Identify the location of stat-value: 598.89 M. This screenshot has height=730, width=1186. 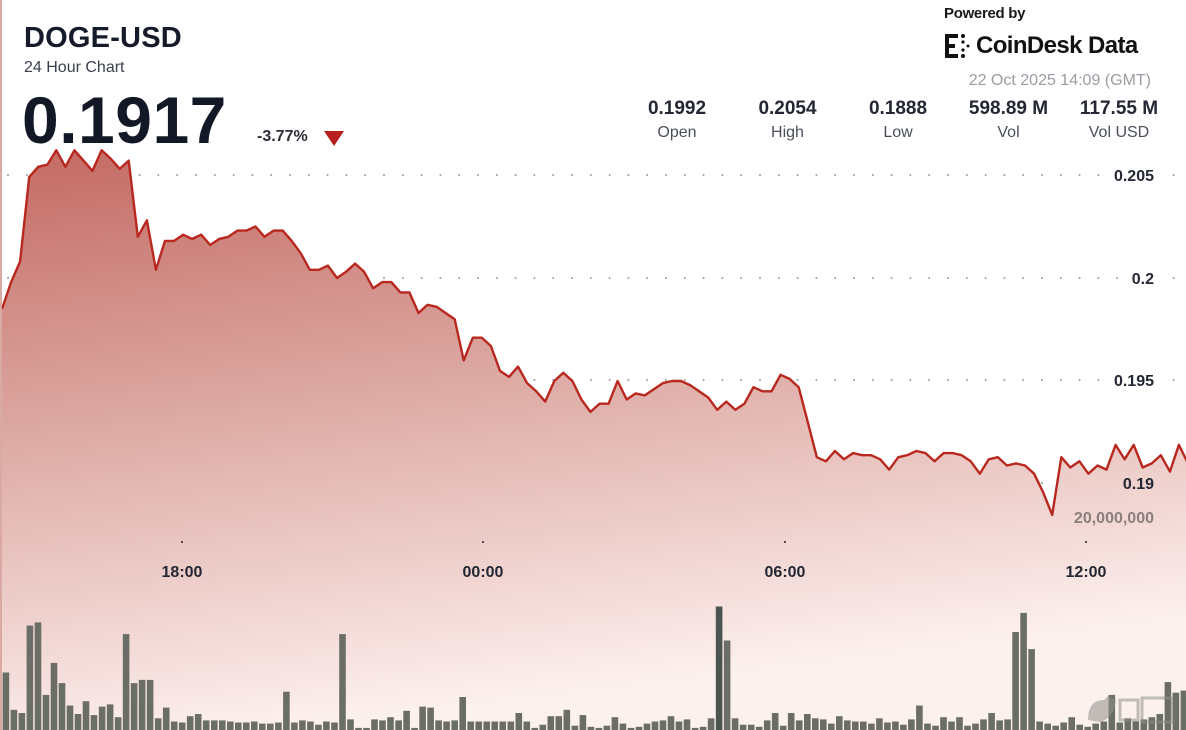
(1008, 108).